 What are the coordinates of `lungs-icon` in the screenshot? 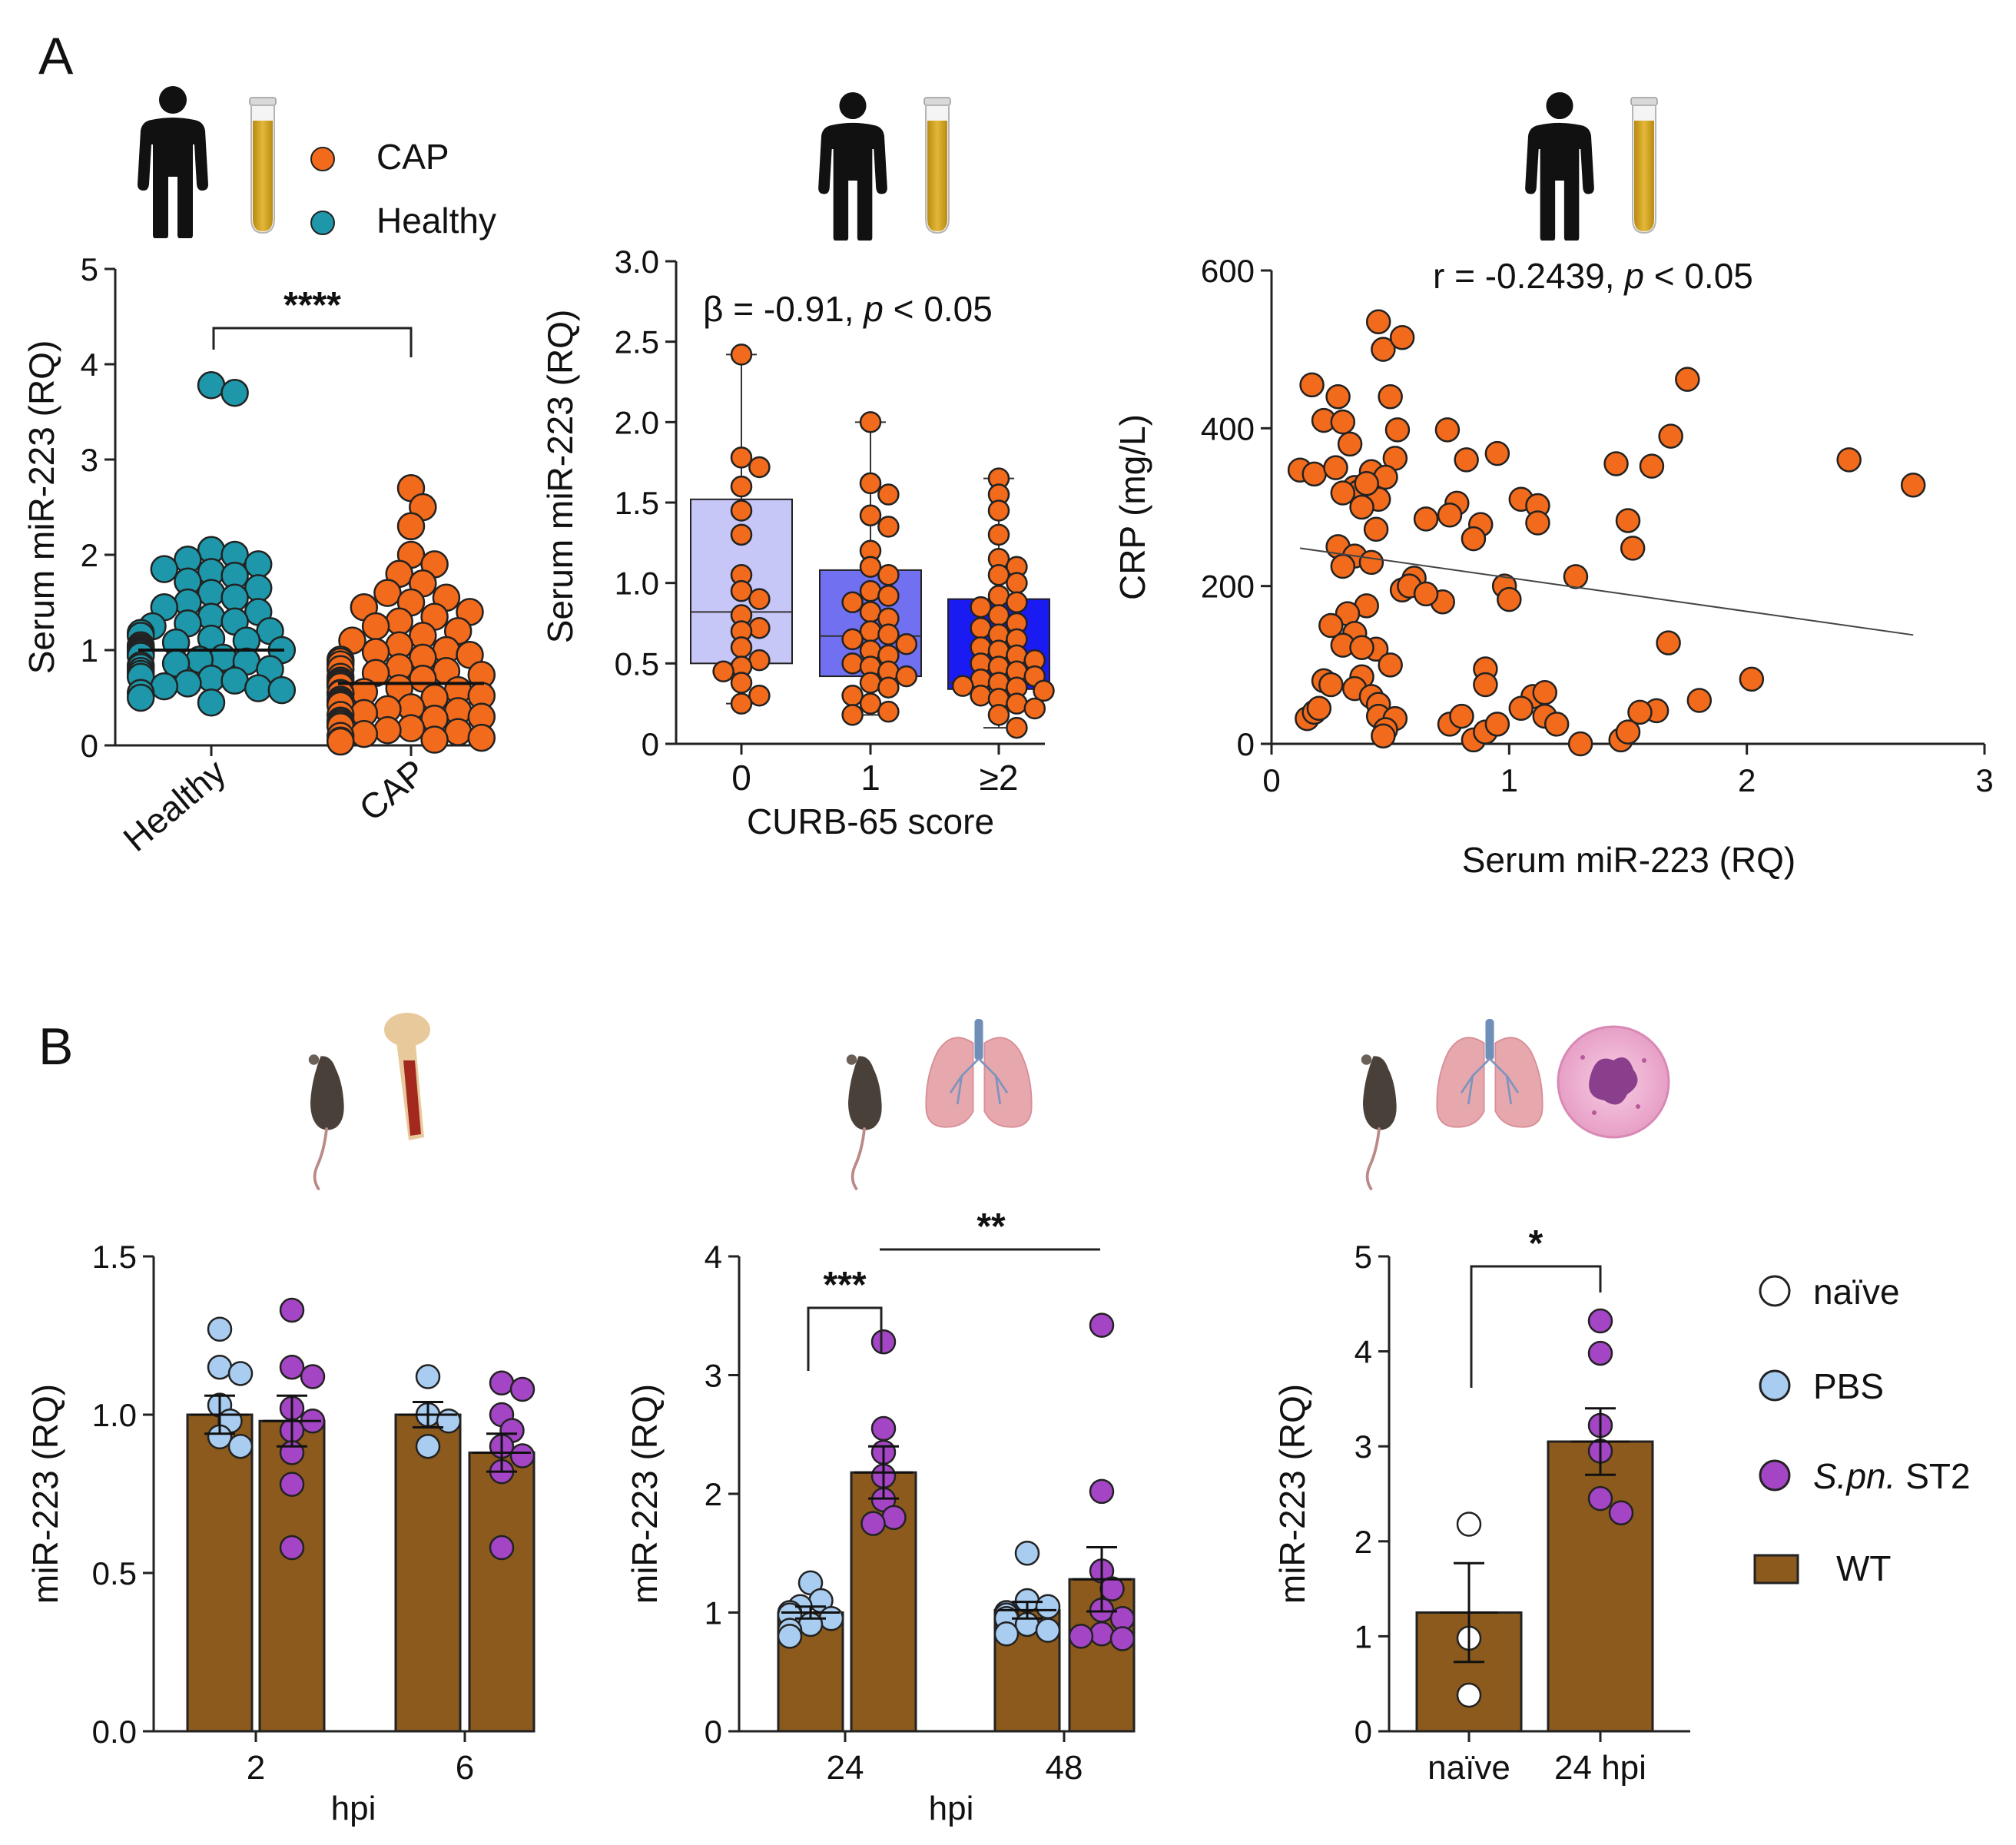 It's located at (1489, 1073).